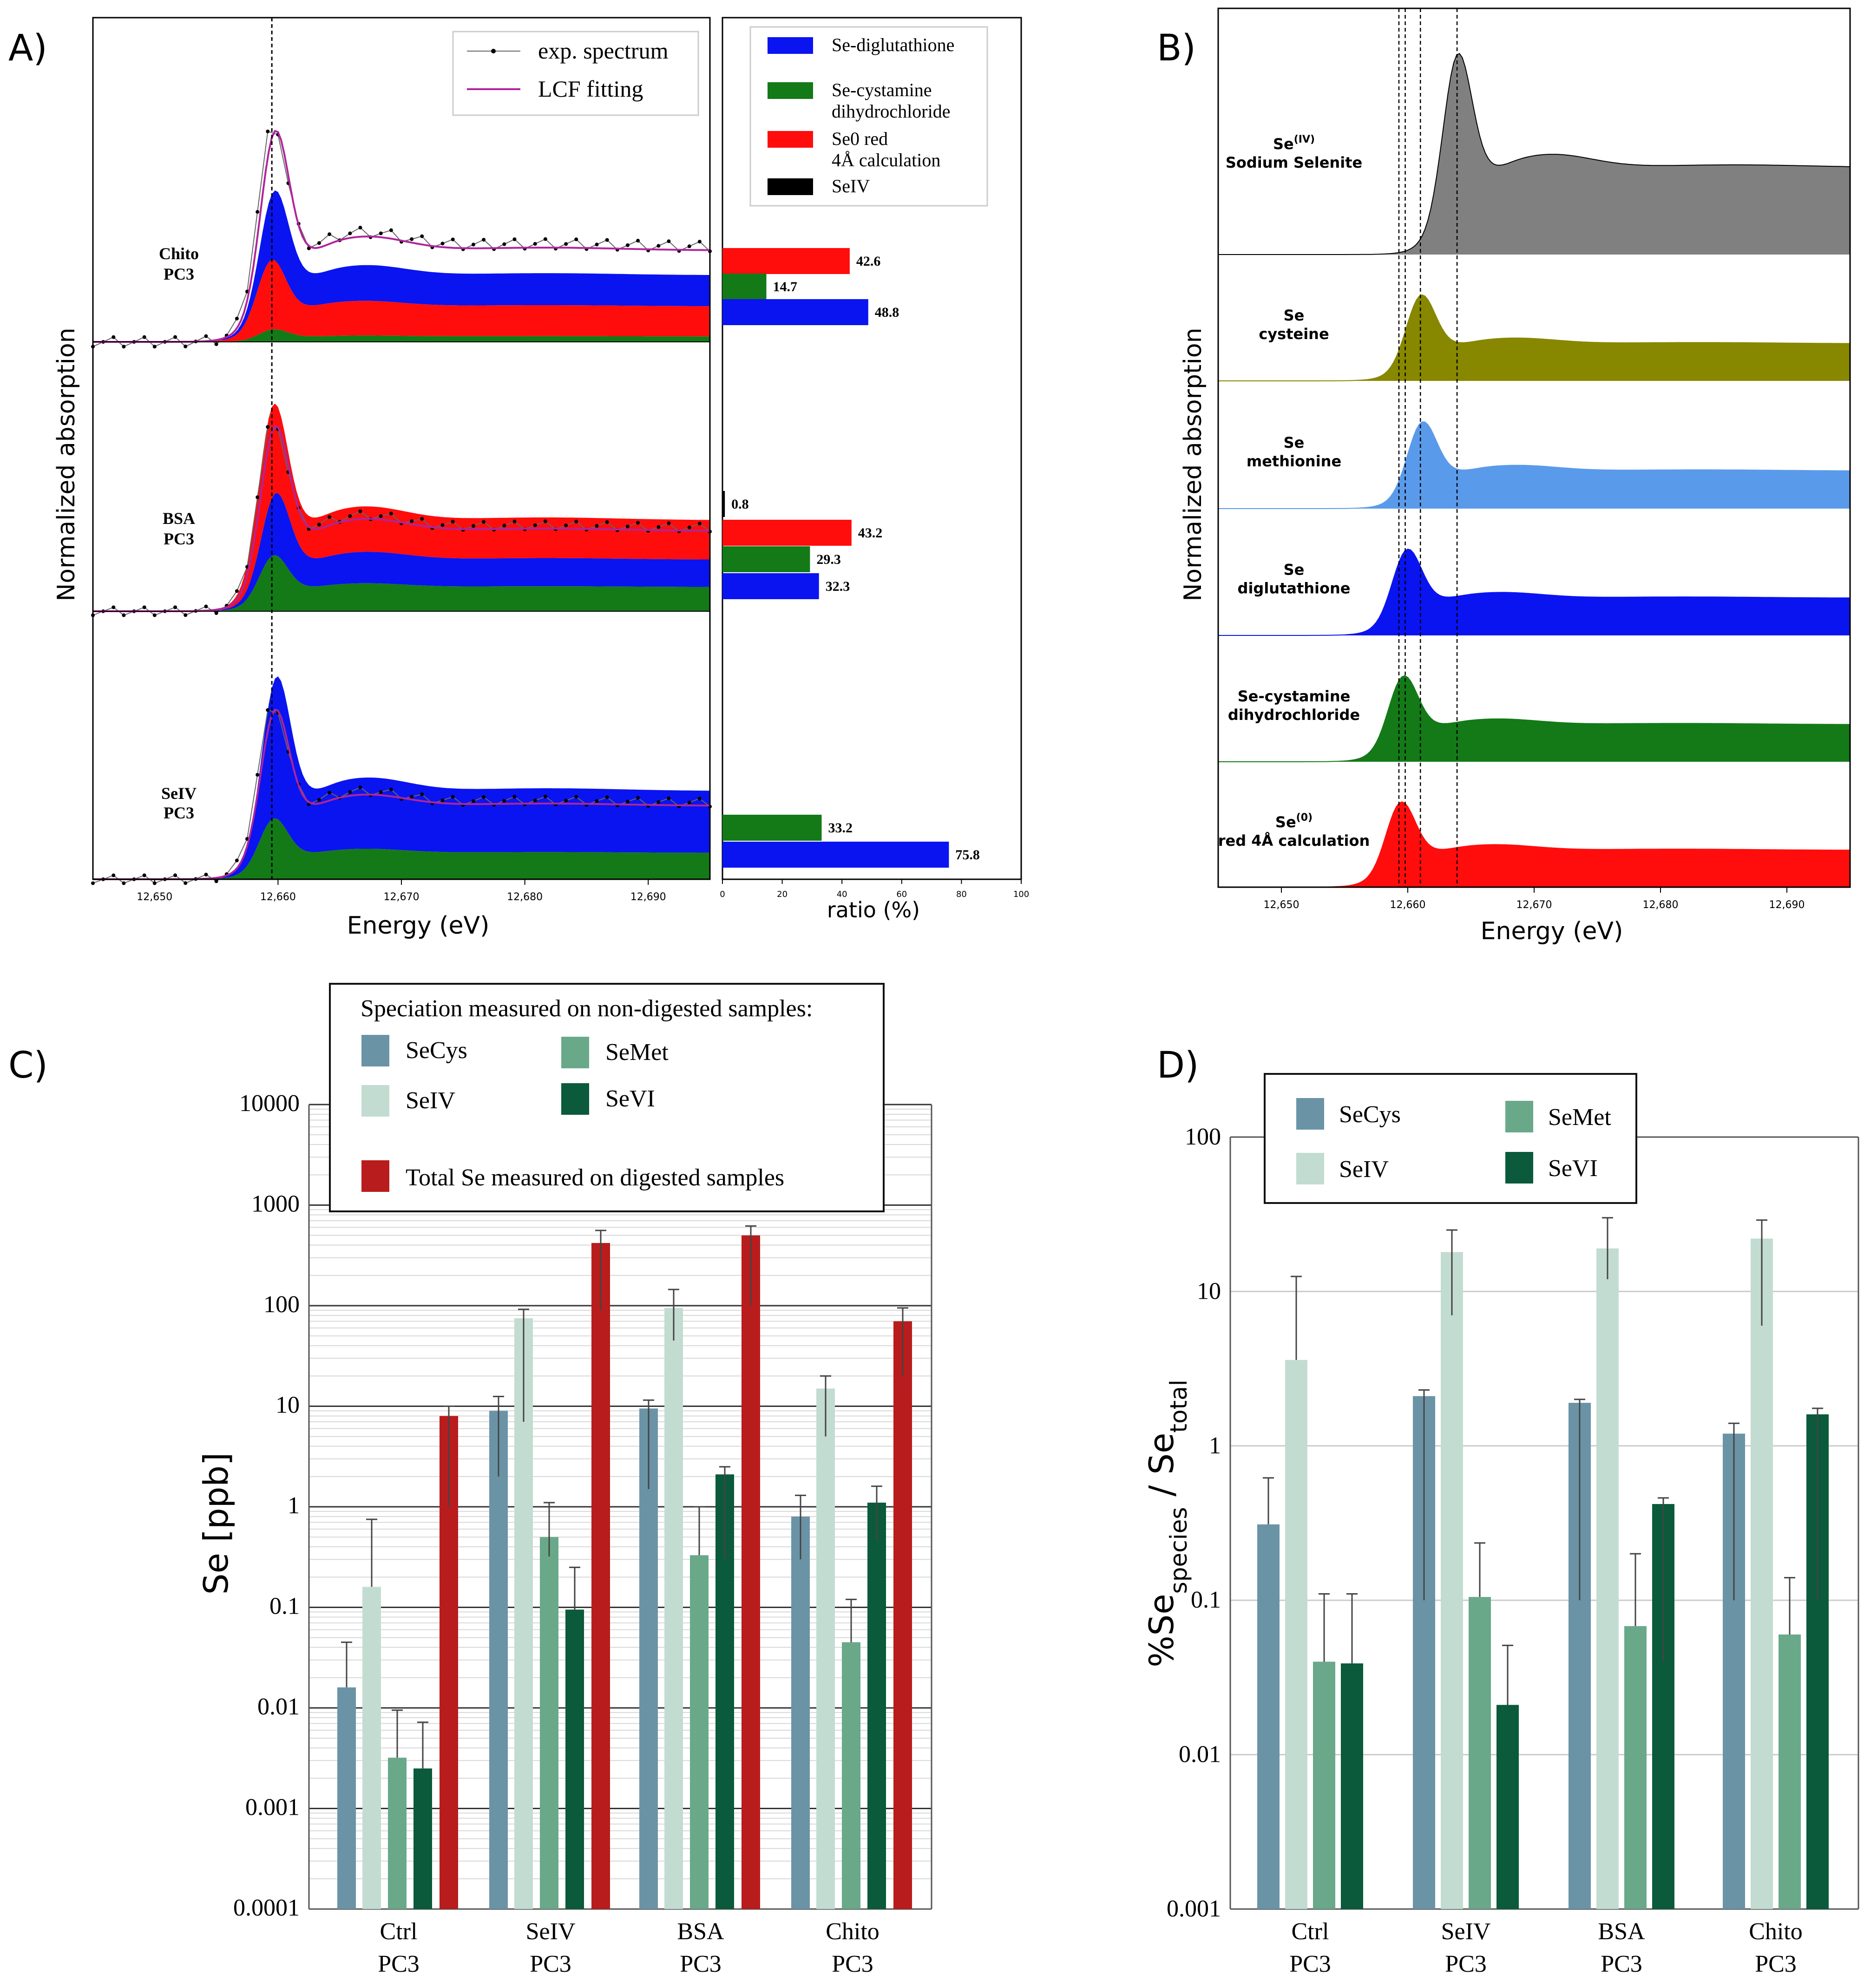 Image resolution: width=1864 pixels, height=1988 pixels. Describe the element at coordinates (842, 894) in the screenshot. I see `x-tick-label: 40` at that location.